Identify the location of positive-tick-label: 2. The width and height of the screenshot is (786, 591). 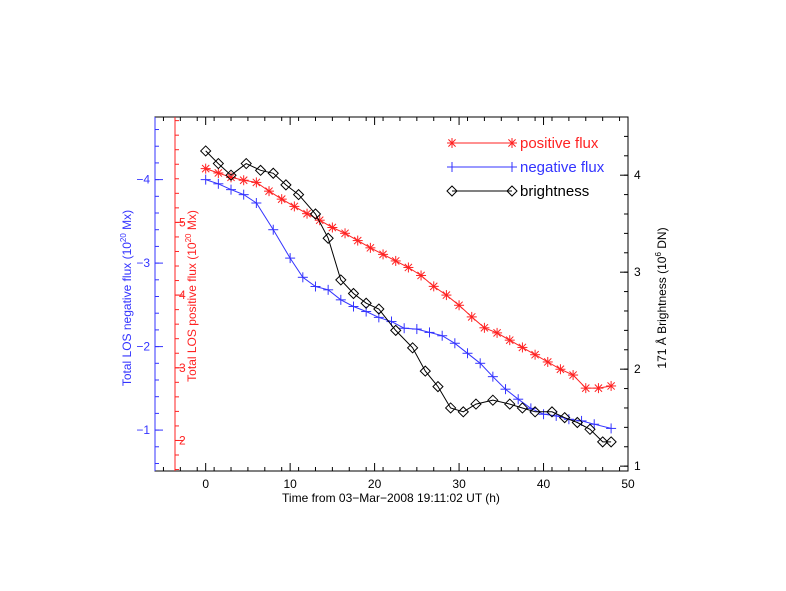
(182, 440).